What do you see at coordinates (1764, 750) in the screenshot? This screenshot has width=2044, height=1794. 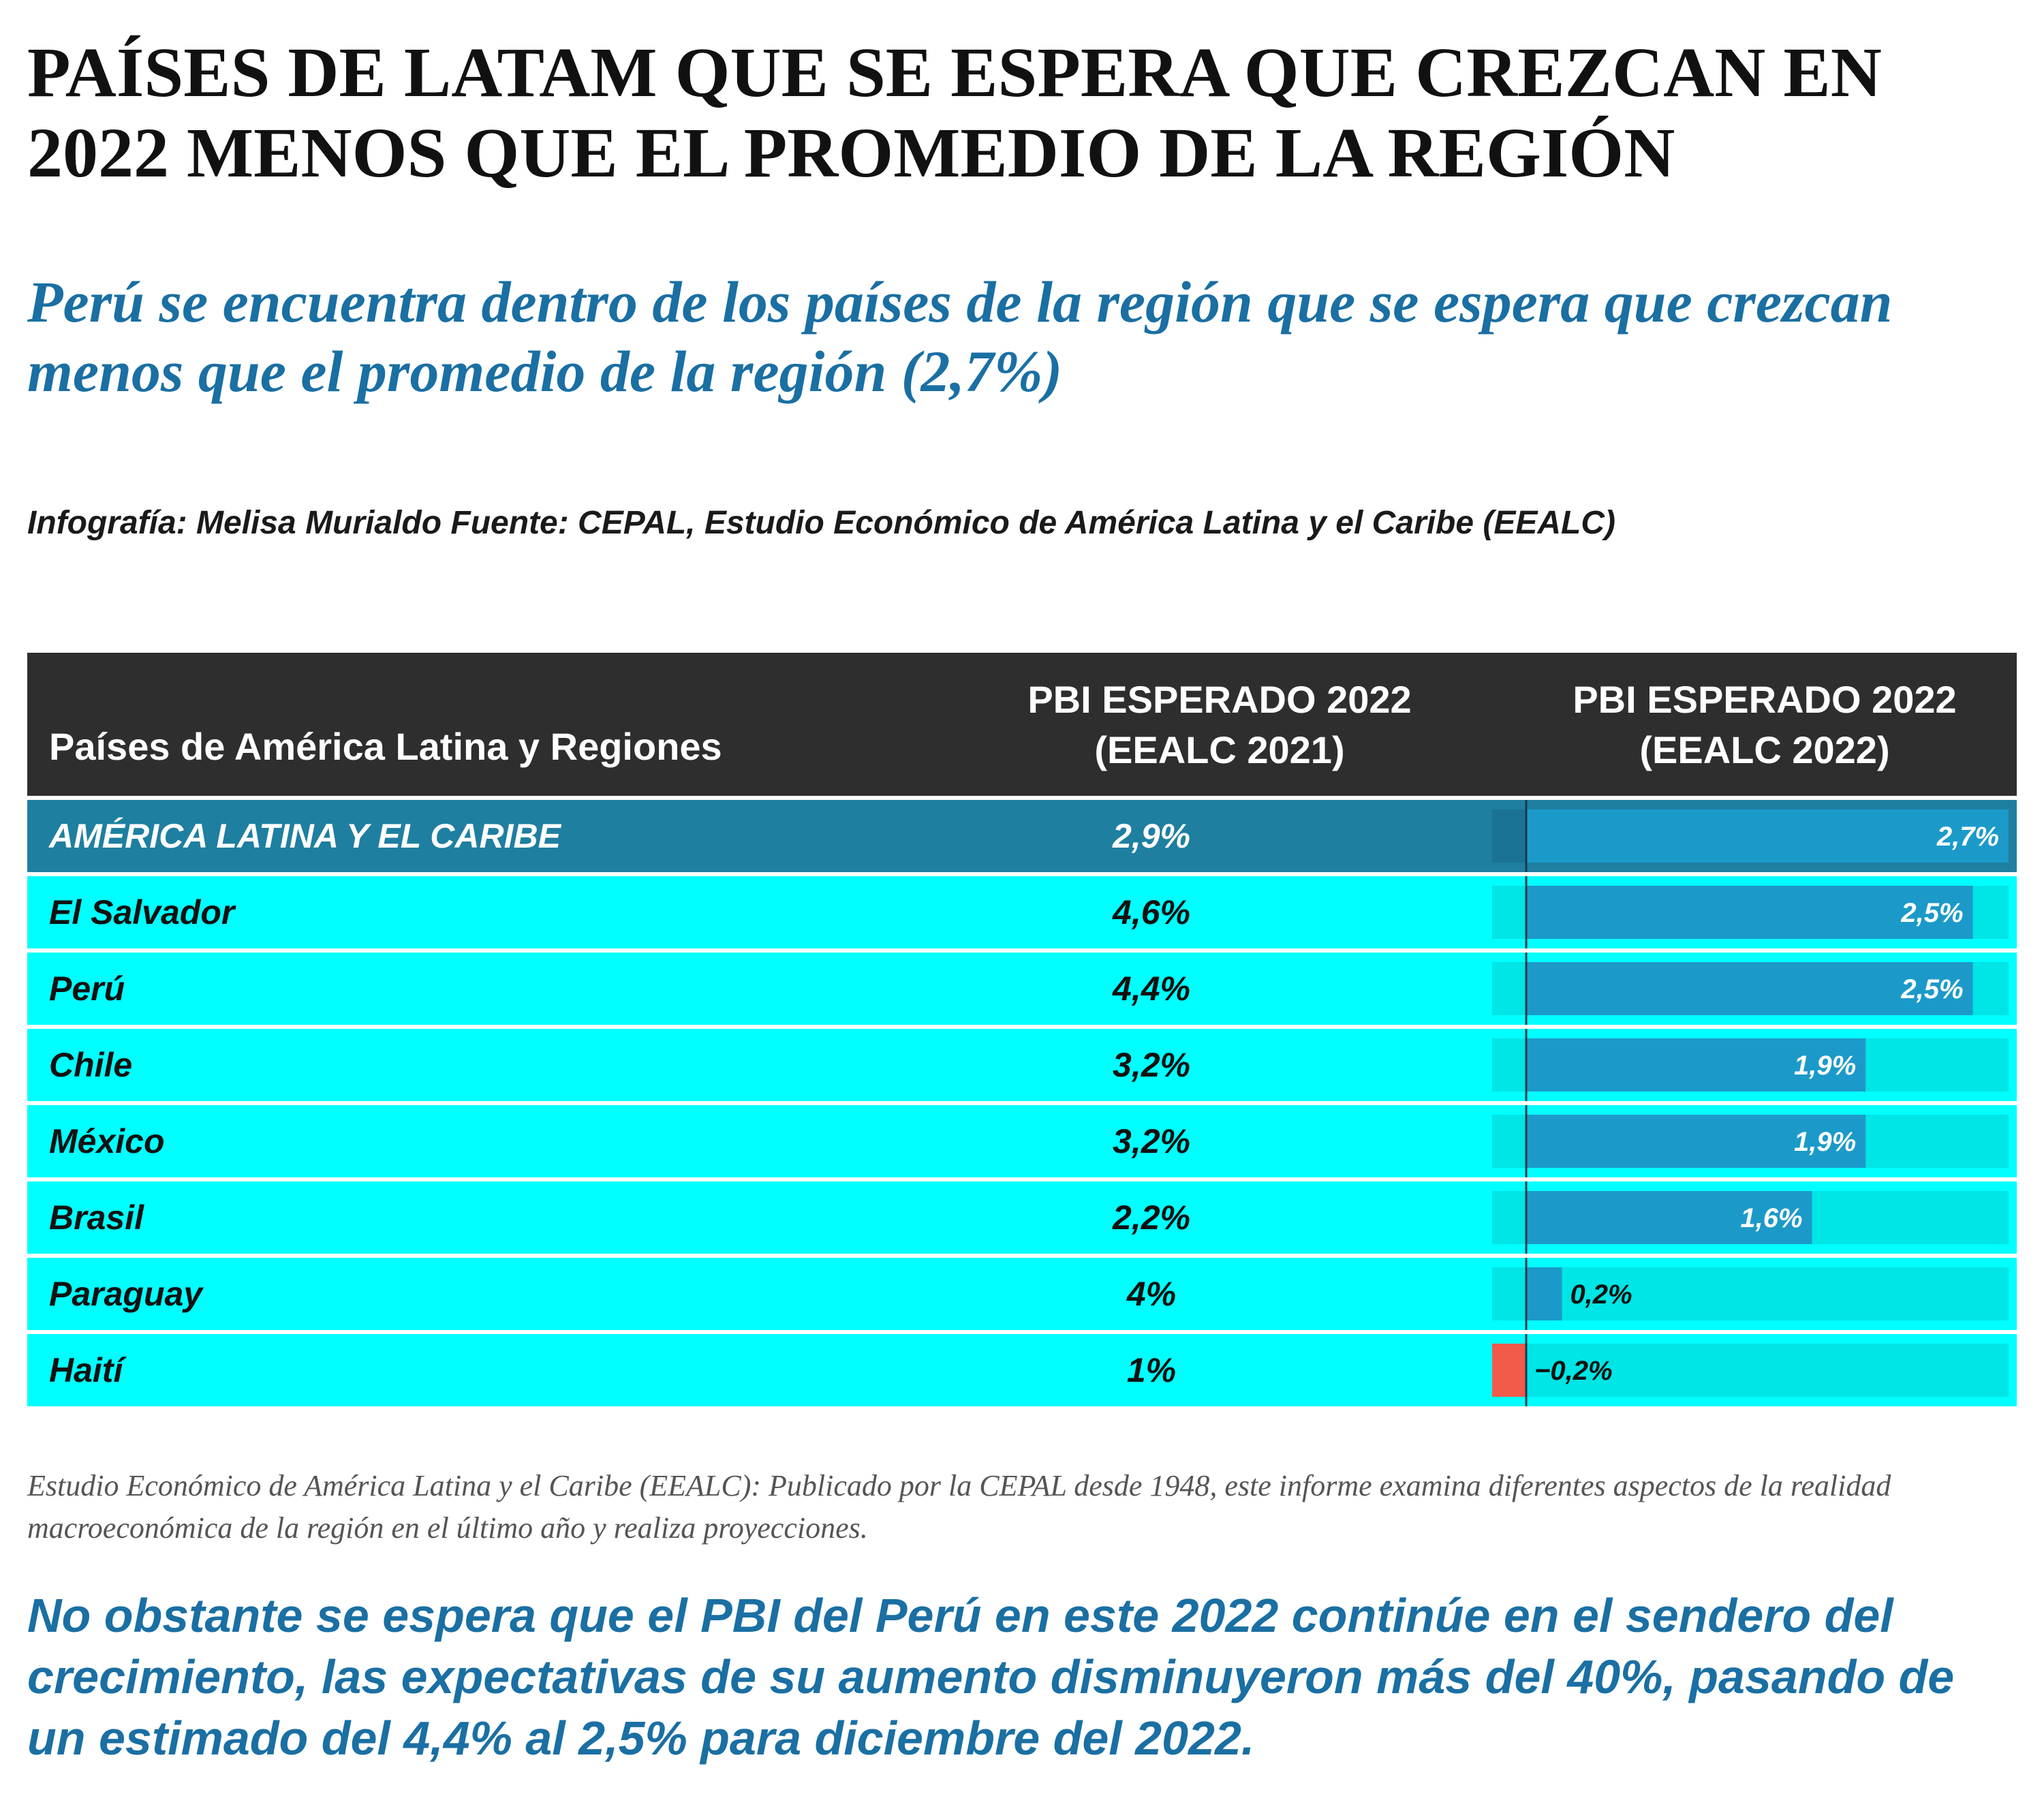 I see `header-col-2022-line2: (EEALC 2022)` at bounding box center [1764, 750].